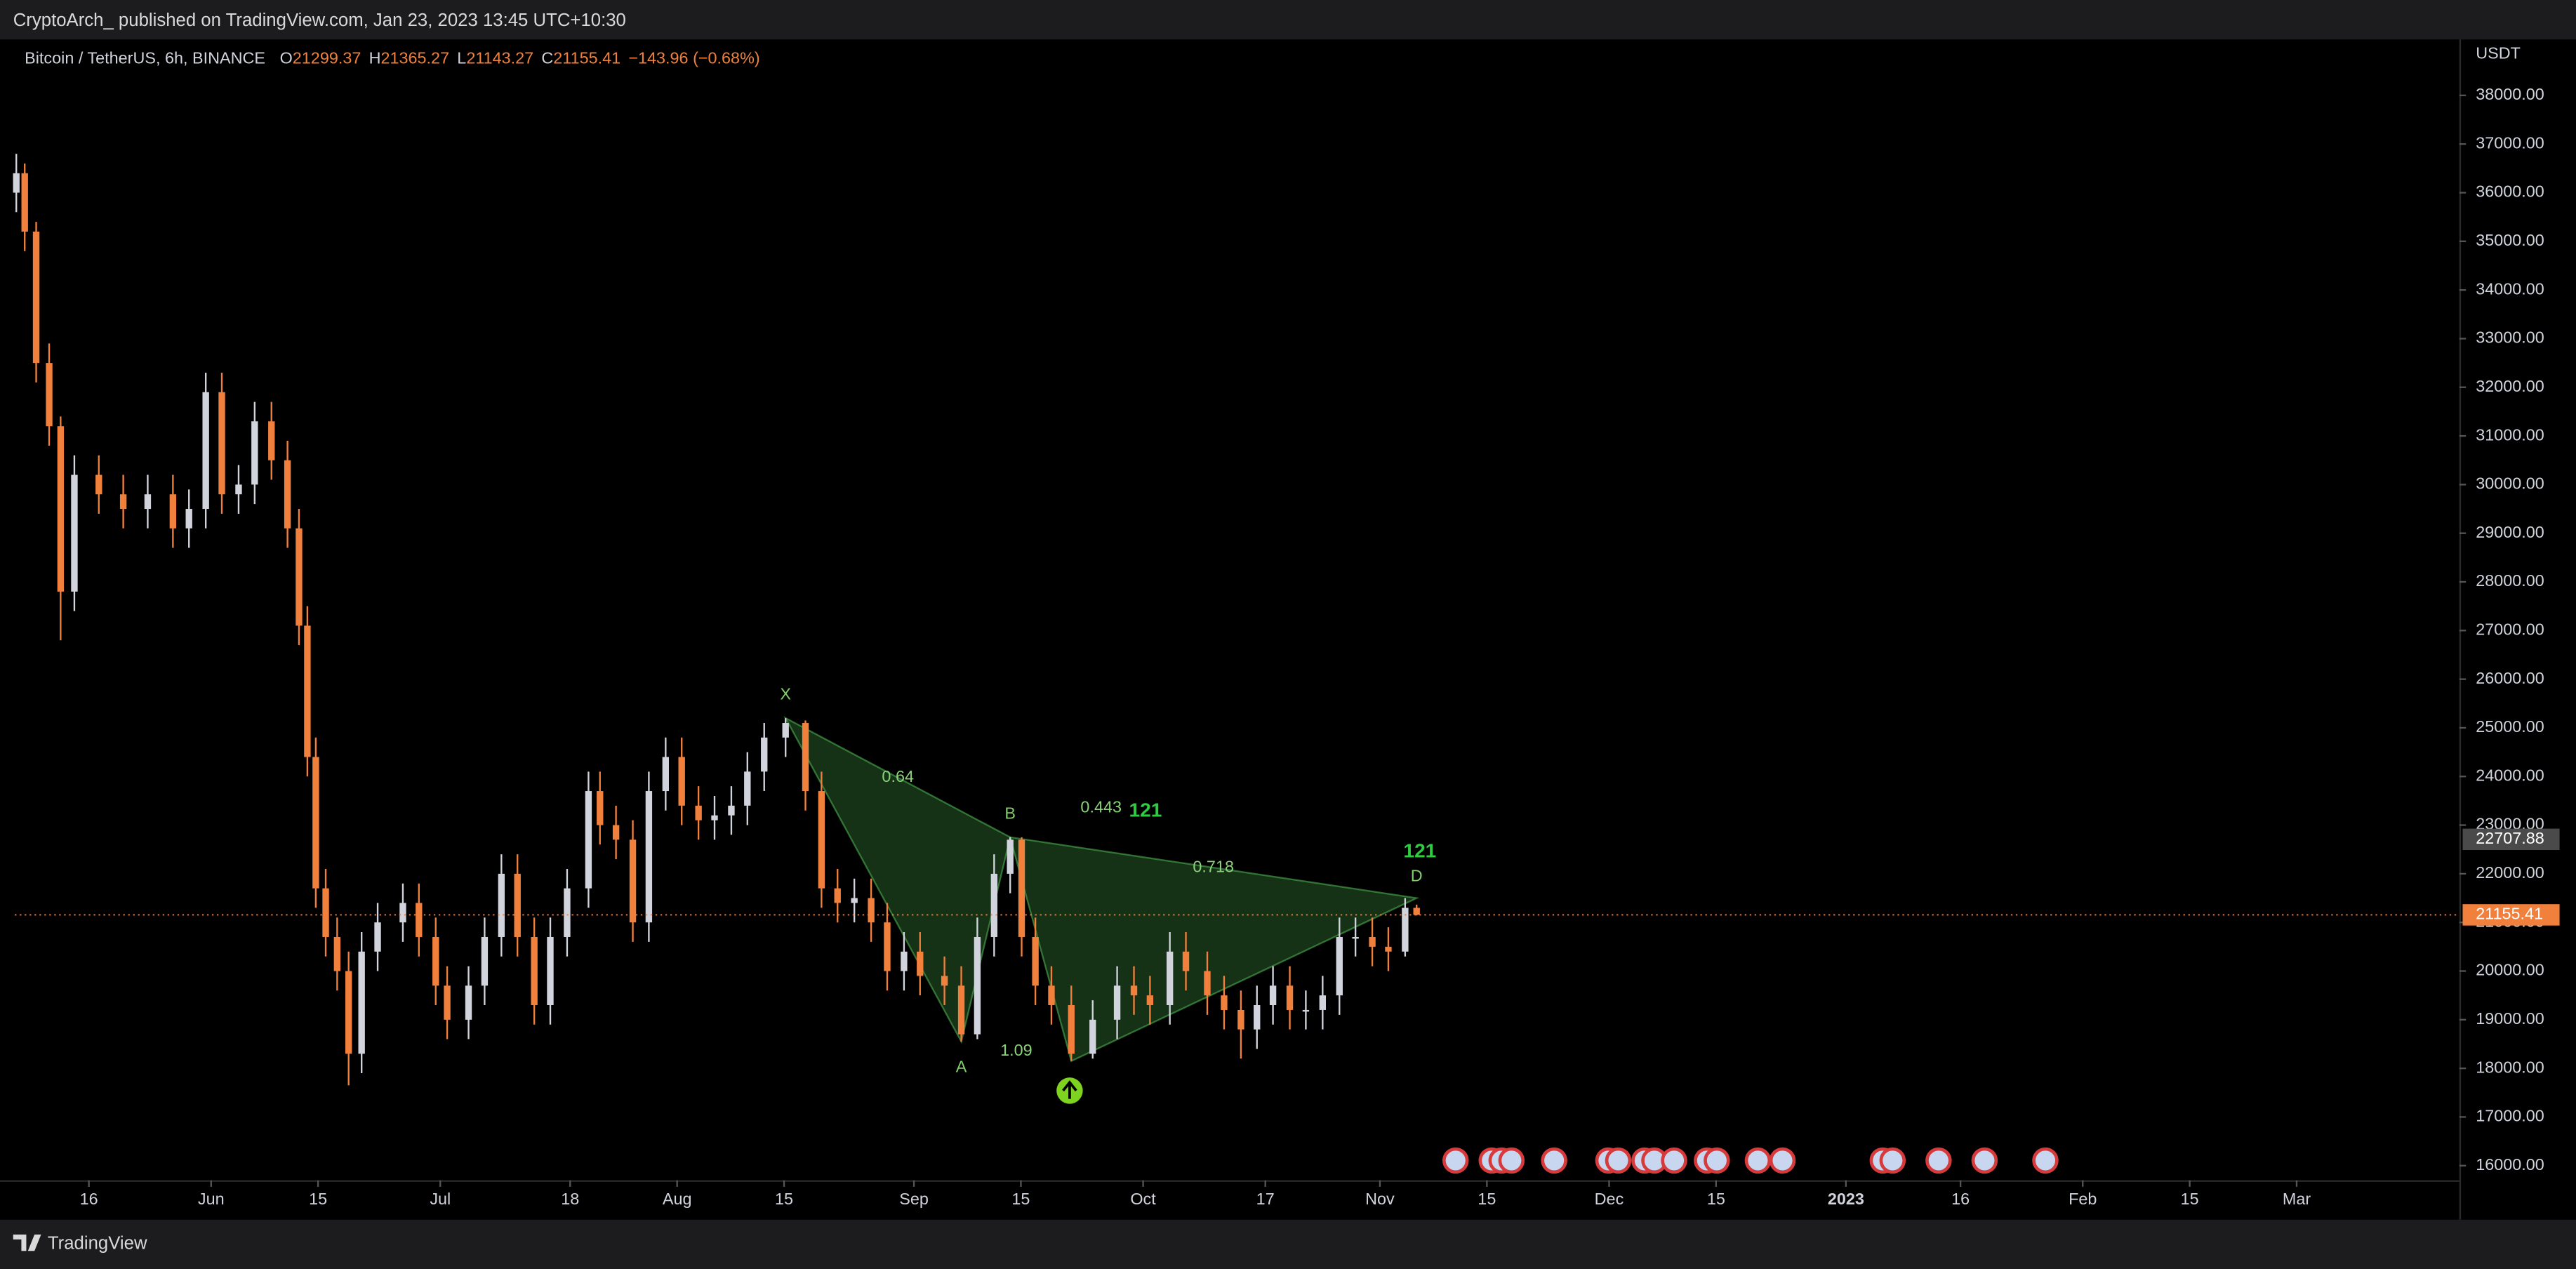 The image size is (2576, 1269). I want to click on y-tick-label: 18000.00, so click(2510, 1067).